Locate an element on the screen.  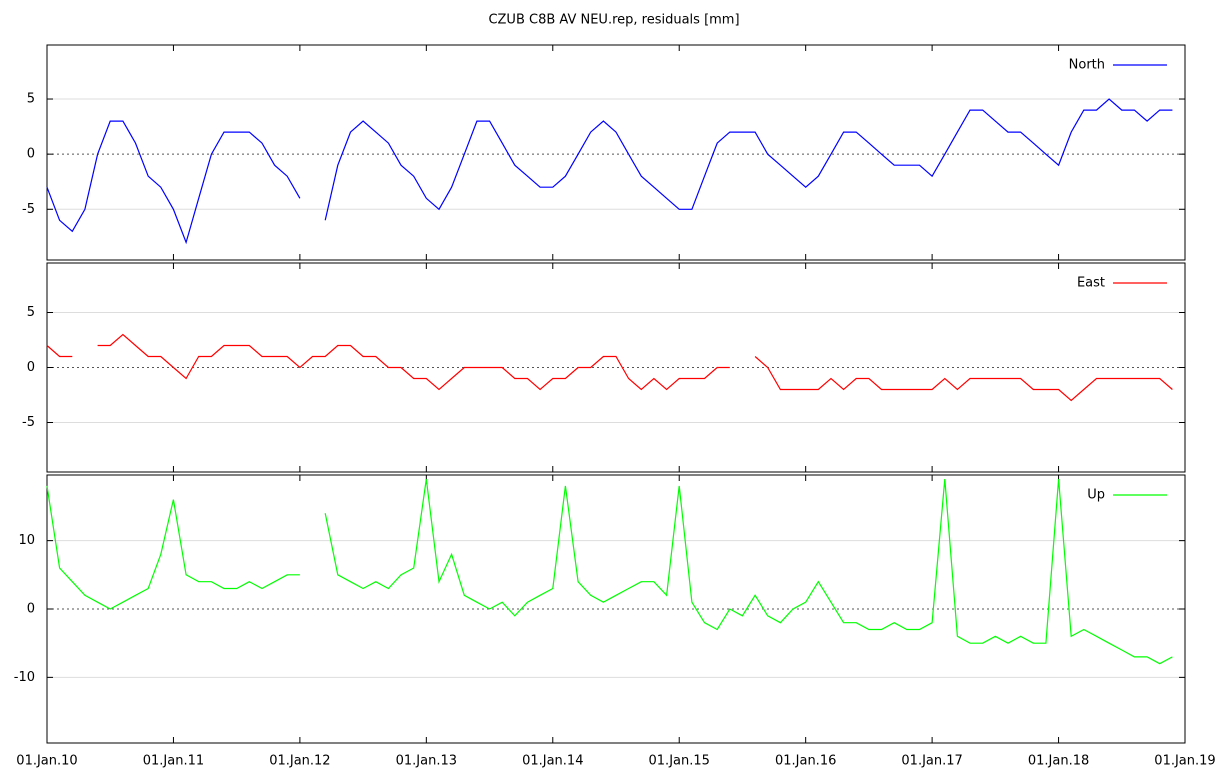
x-tick-label: 01.Jan.13 is located at coordinates (426, 761).